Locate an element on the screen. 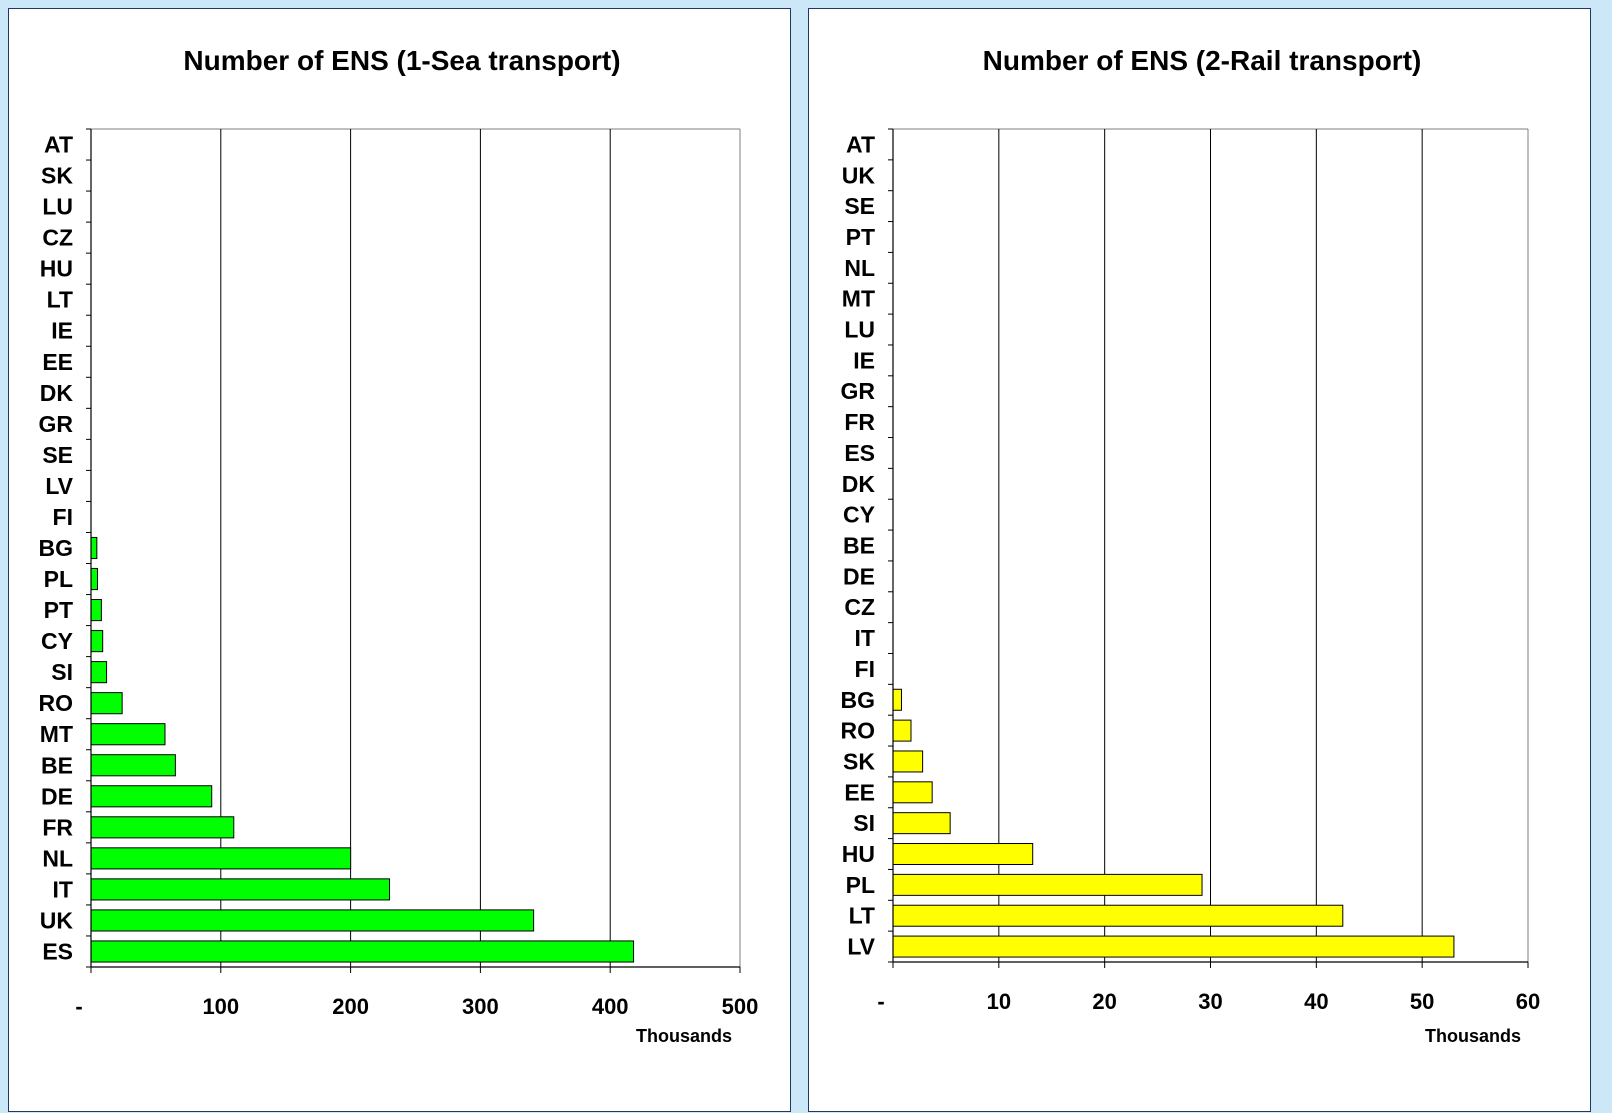 This screenshot has width=1612, height=1113. bar-uk is located at coordinates (312, 920).